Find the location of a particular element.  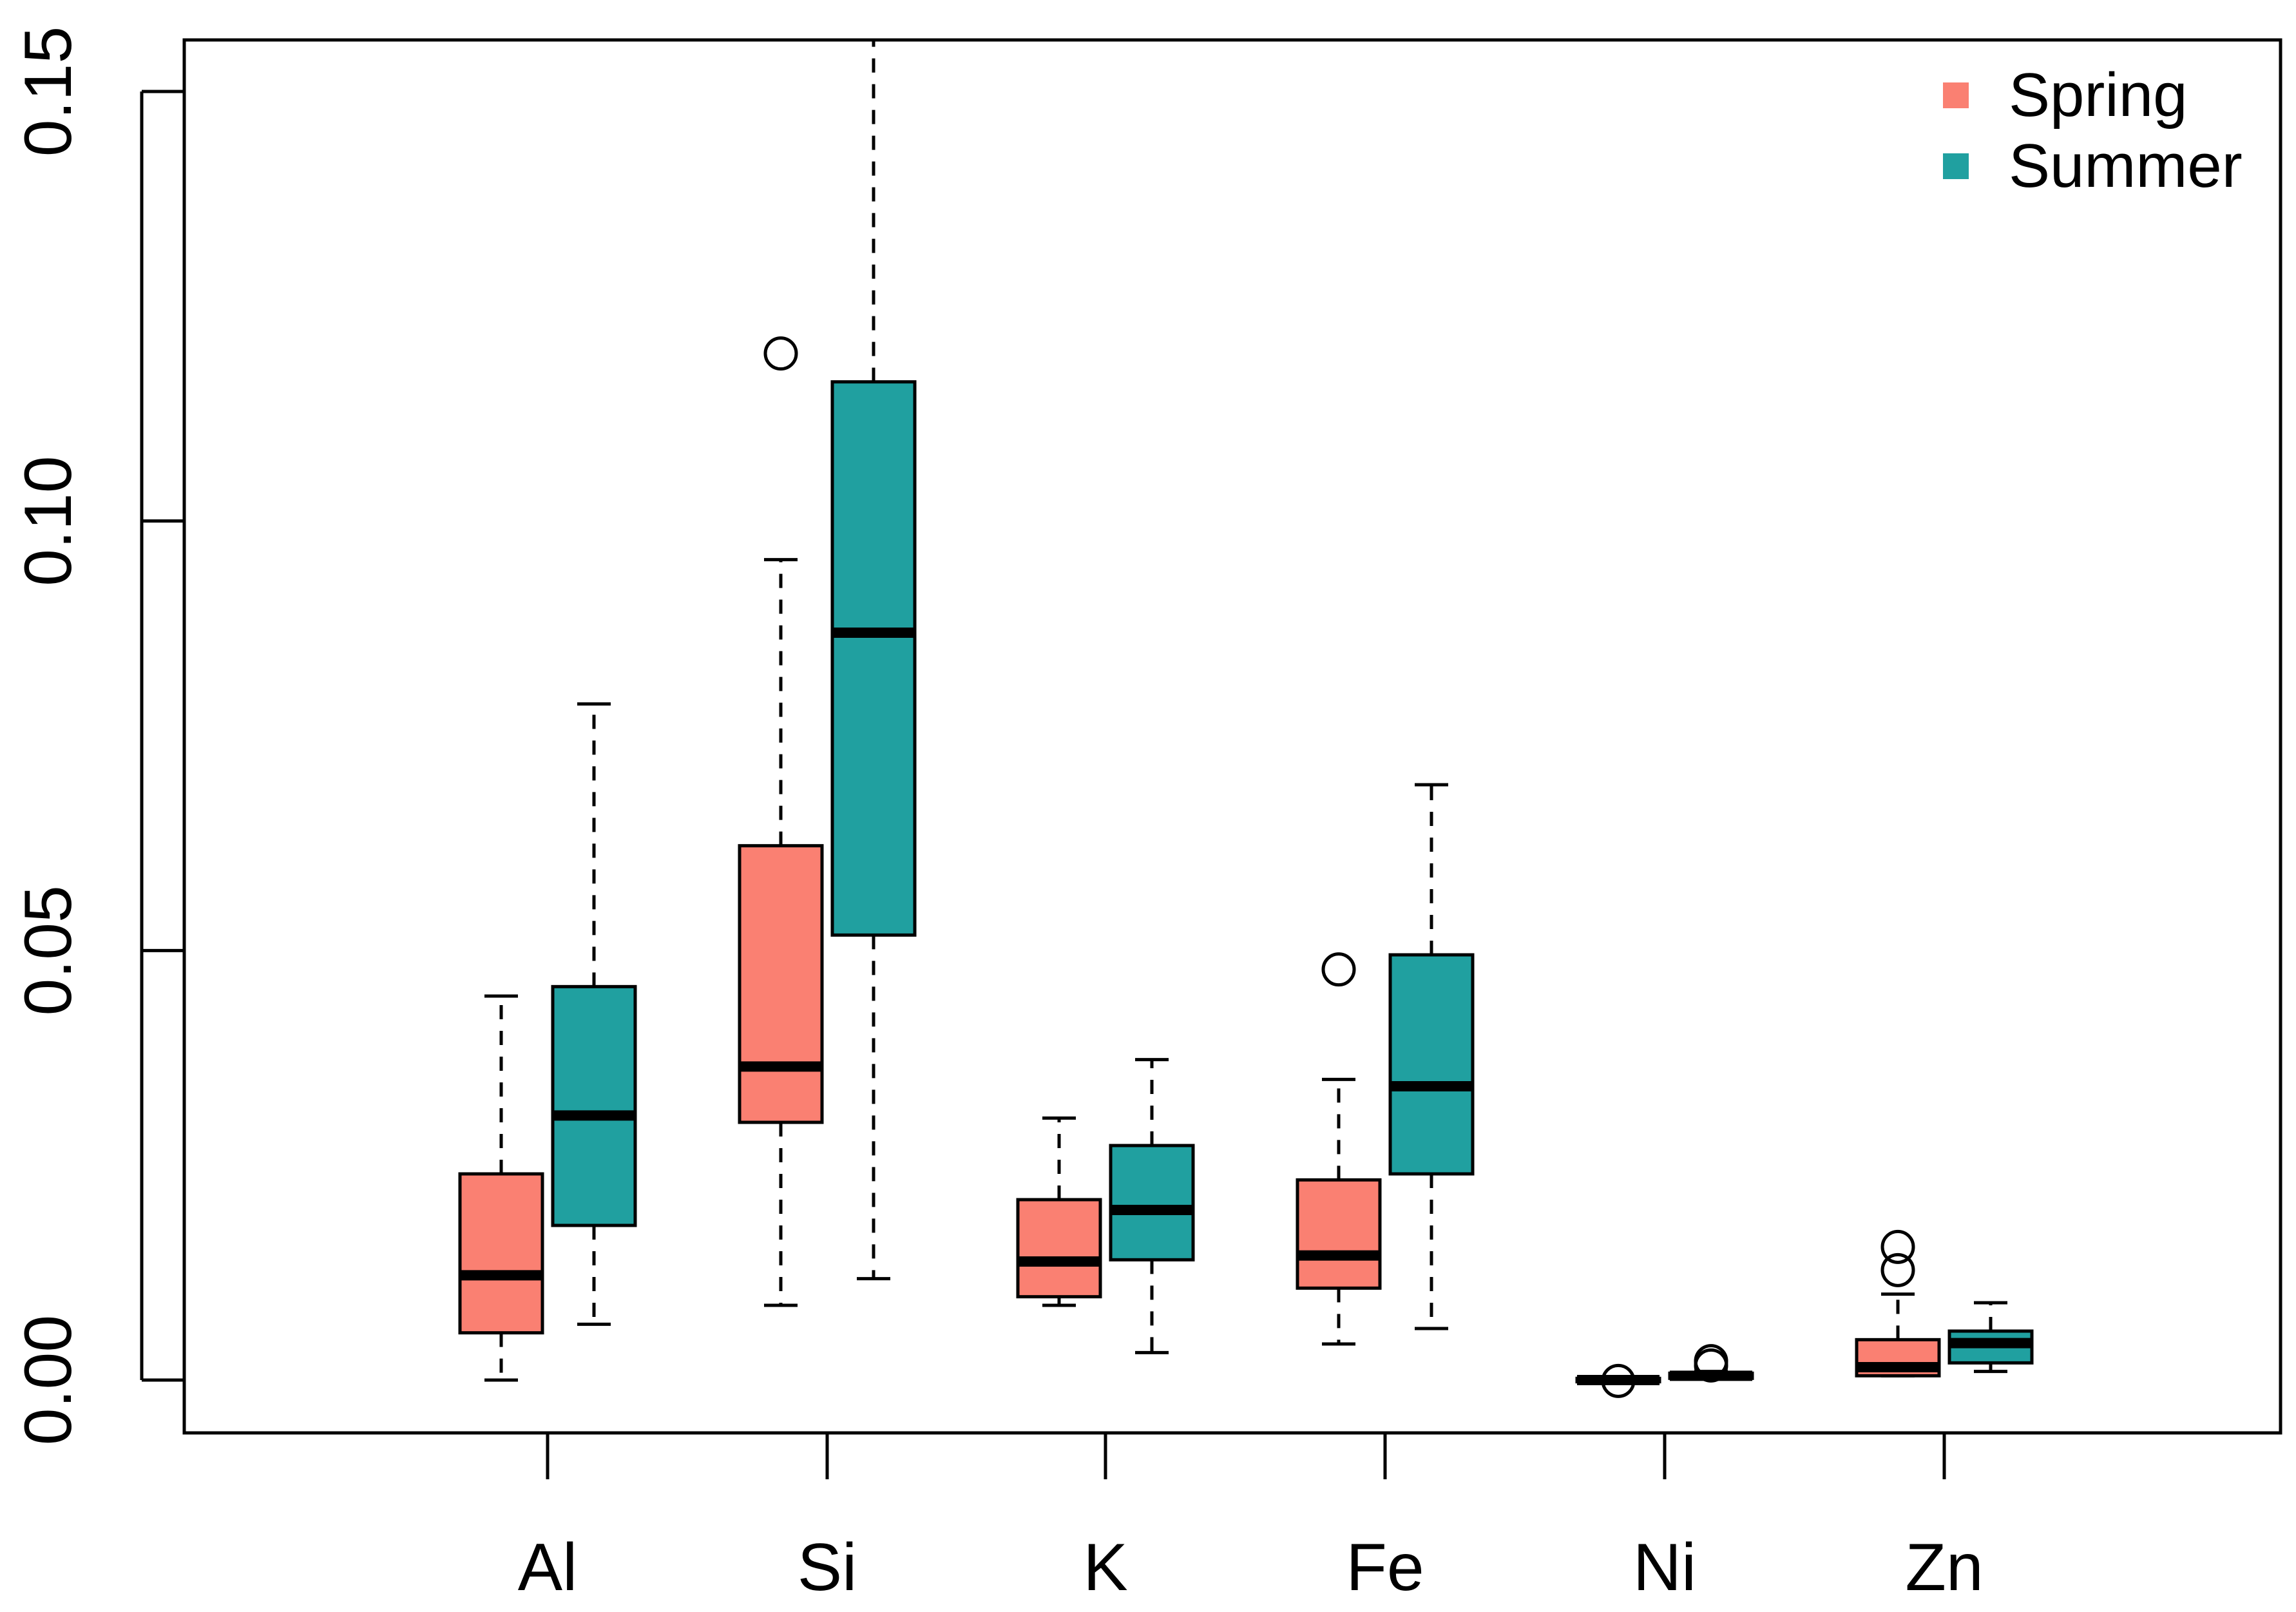

y-tick-label: 0.10 is located at coordinates (48, 521).